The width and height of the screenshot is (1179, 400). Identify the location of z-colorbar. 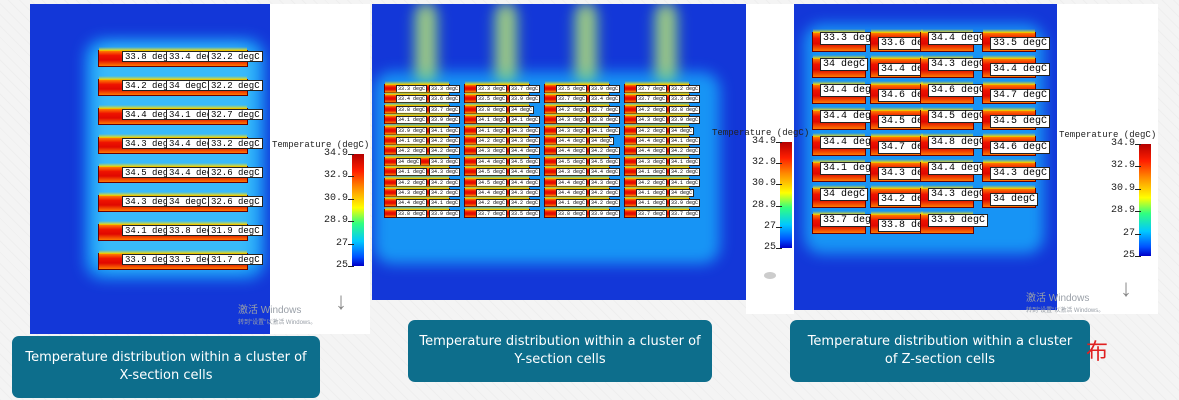
(1145, 200).